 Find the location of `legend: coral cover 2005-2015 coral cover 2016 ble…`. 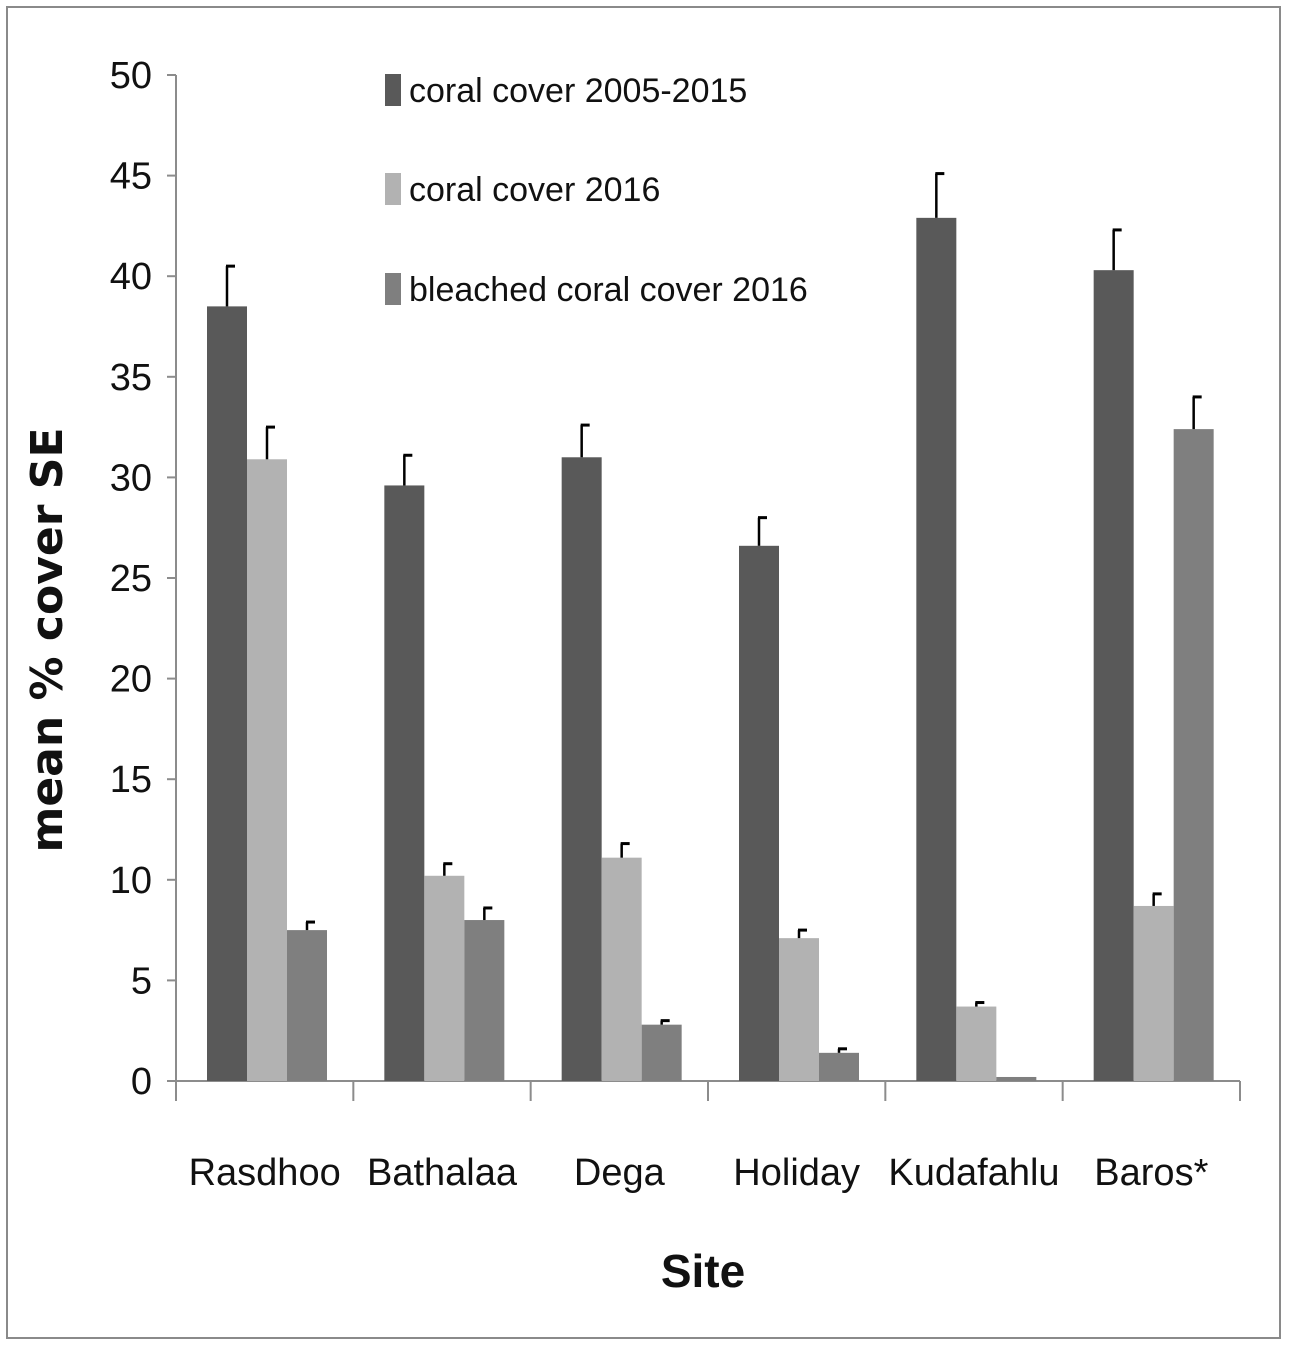

legend: coral cover 2005-2015 coral cover 2016 ble… is located at coordinates (596, 190).